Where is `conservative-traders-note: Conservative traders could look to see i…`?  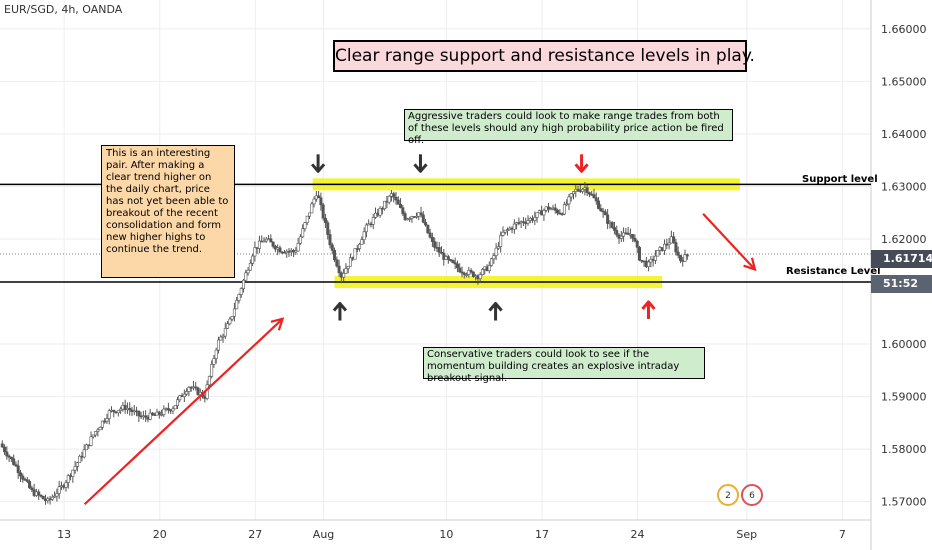 conservative-traders-note: Conservative traders could look to see i… is located at coordinates (564, 365).